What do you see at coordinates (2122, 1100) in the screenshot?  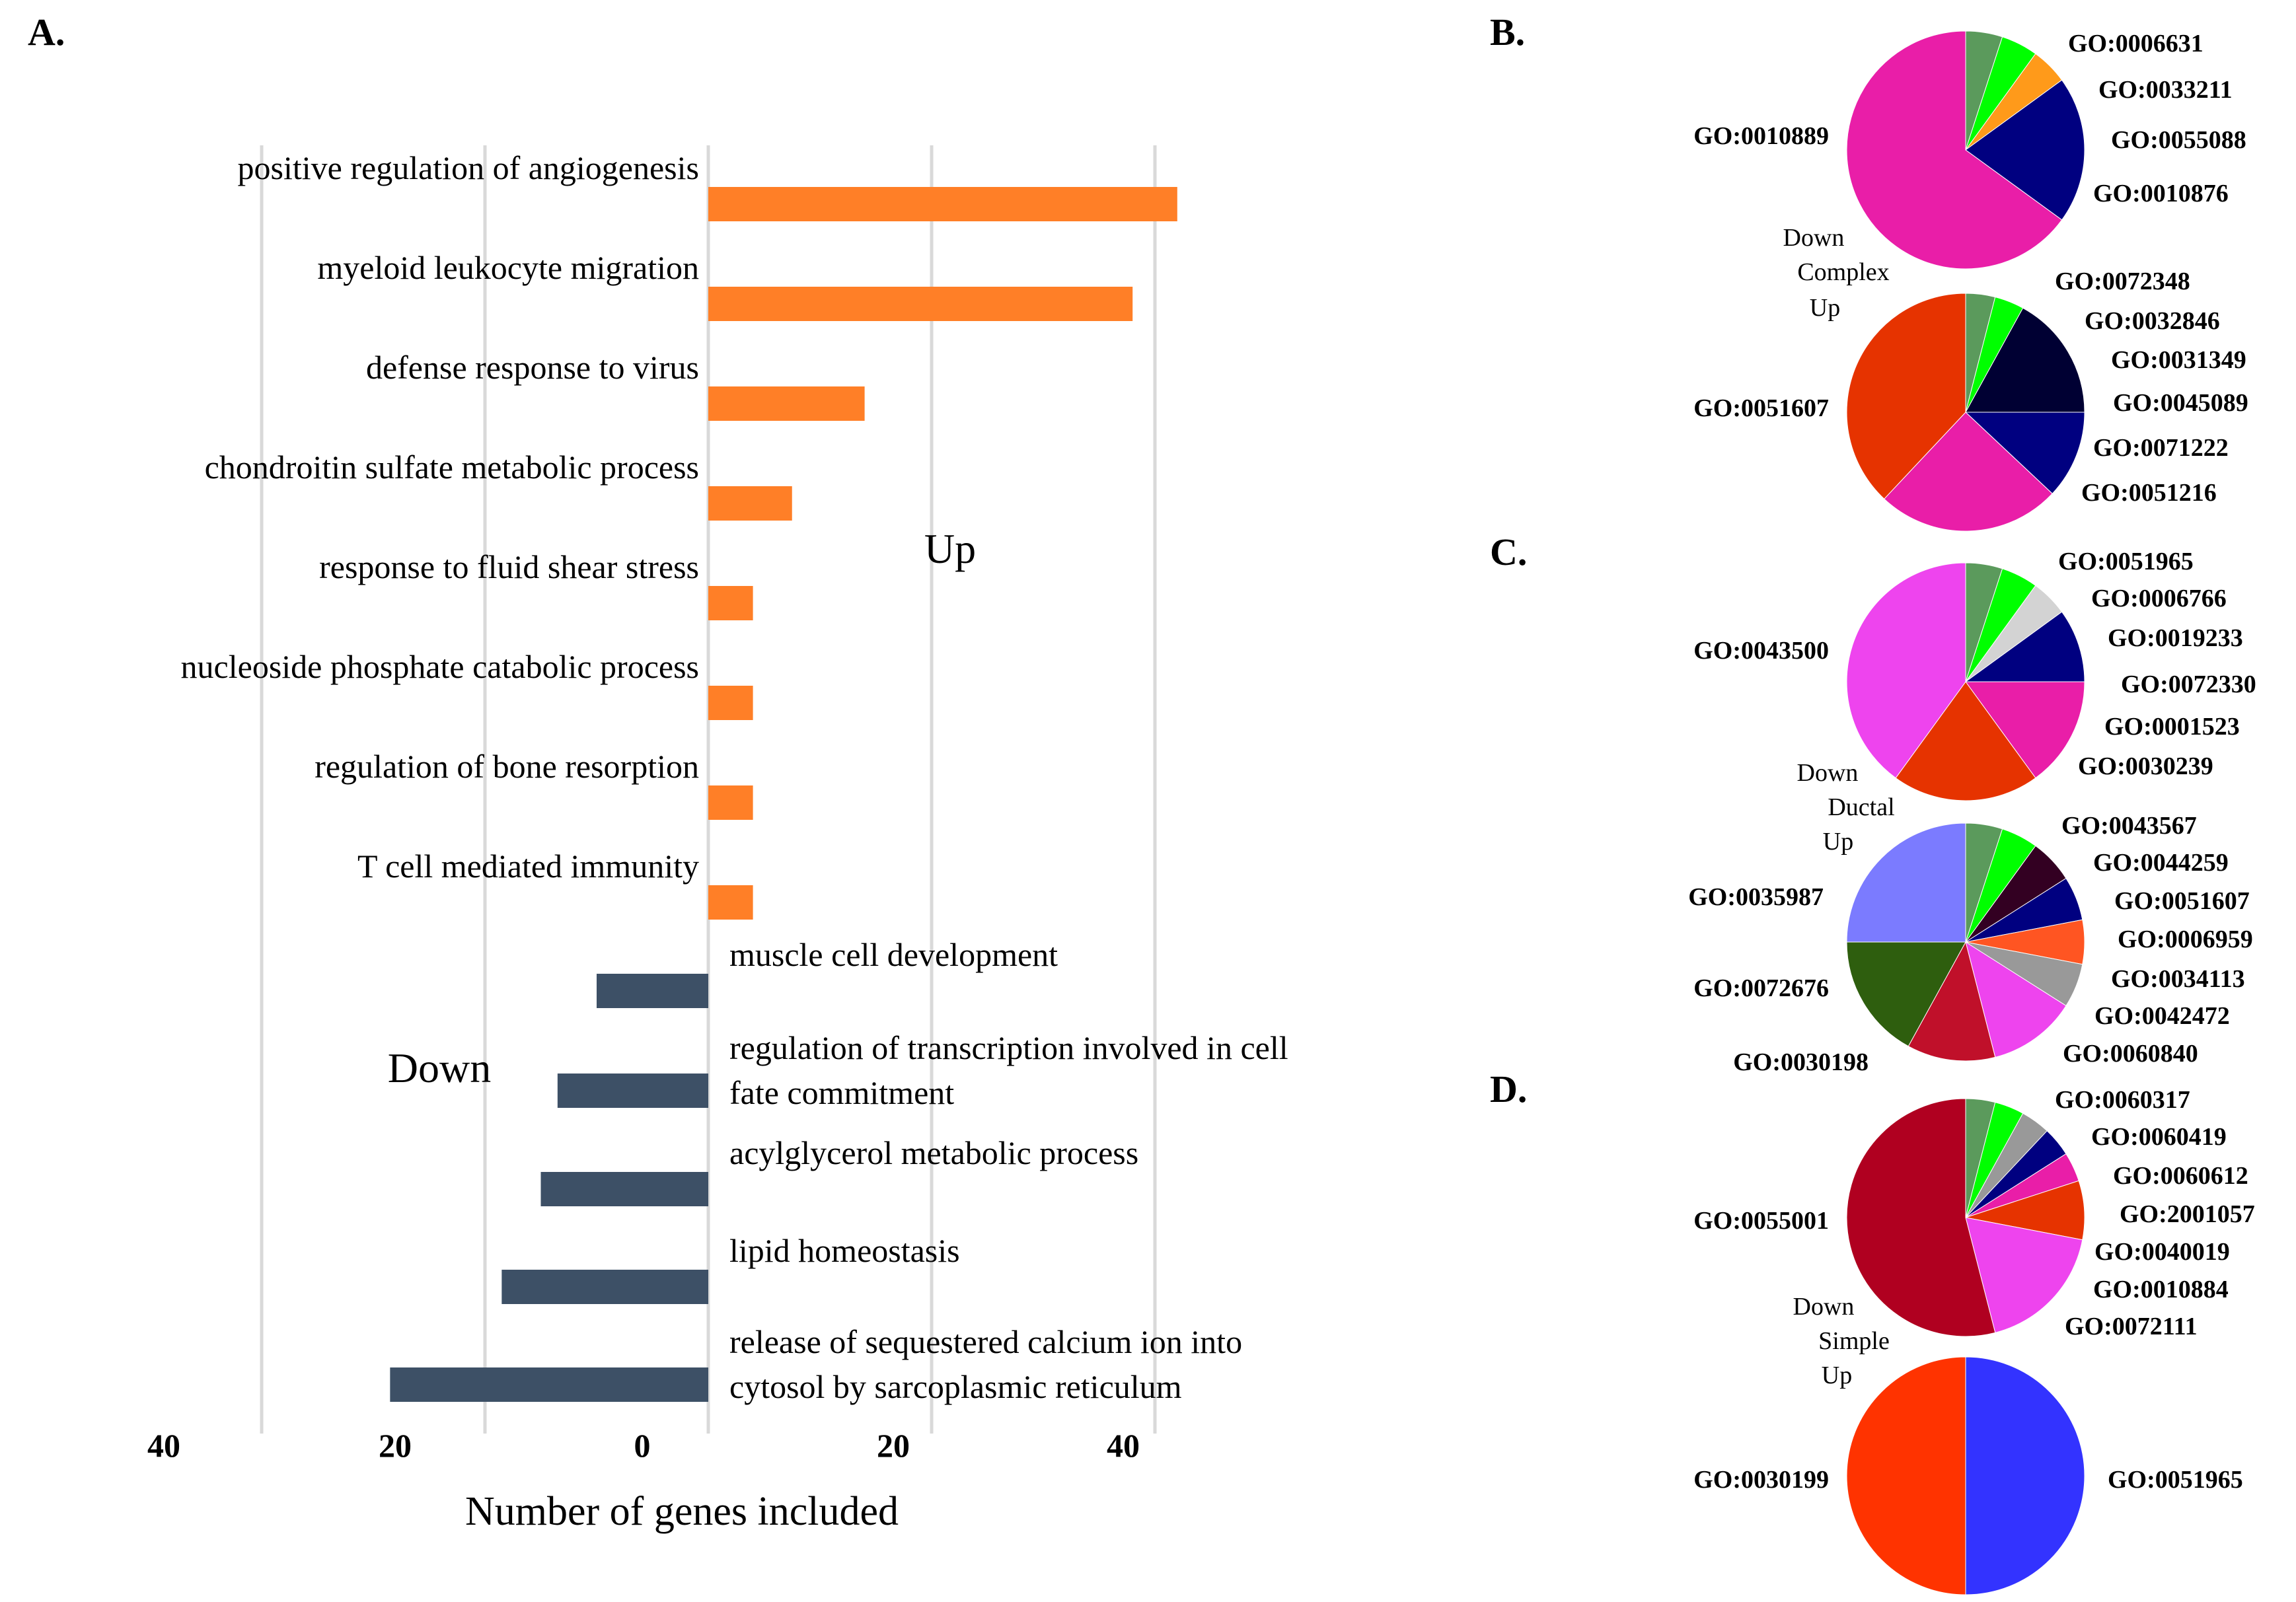 I see `slice-label: GO:0060317` at bounding box center [2122, 1100].